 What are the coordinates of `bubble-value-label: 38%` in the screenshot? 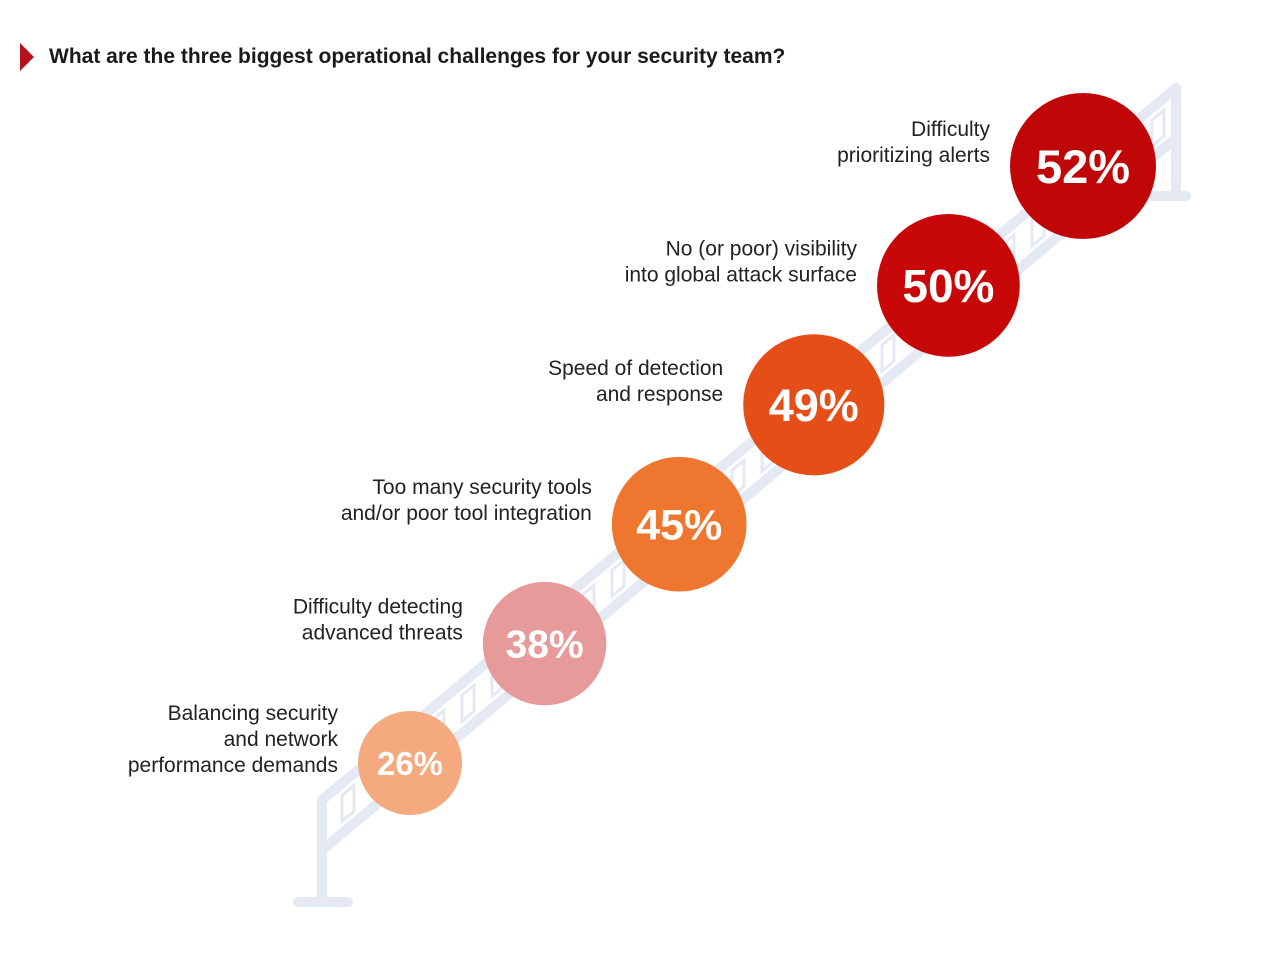 It's located at (545, 645).